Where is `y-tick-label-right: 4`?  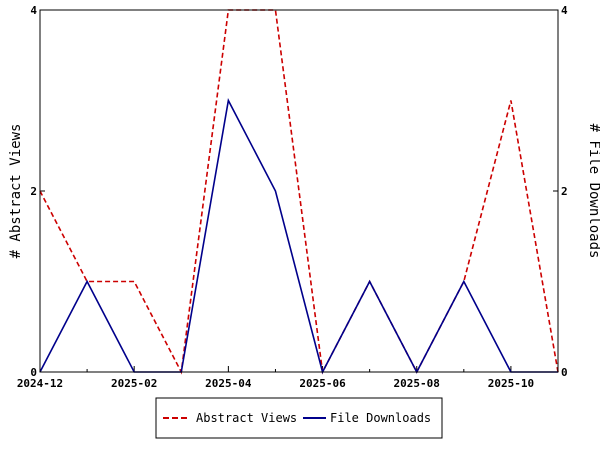 y-tick-label-right: 4 is located at coordinates (564, 10).